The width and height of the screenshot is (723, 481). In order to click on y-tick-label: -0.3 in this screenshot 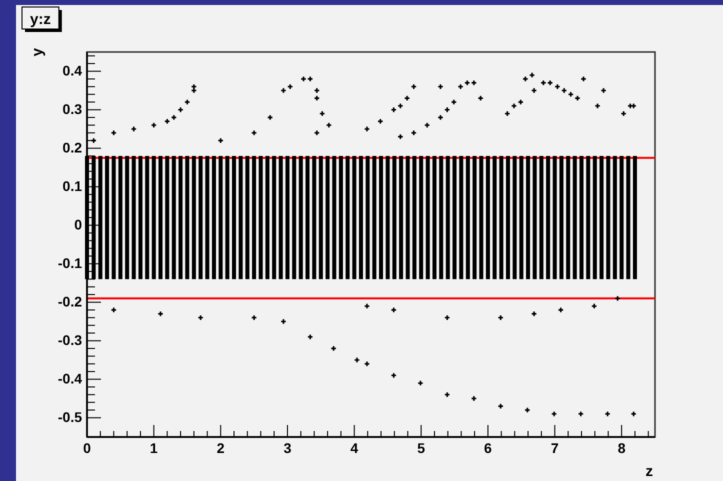, I will do `click(70, 340)`.